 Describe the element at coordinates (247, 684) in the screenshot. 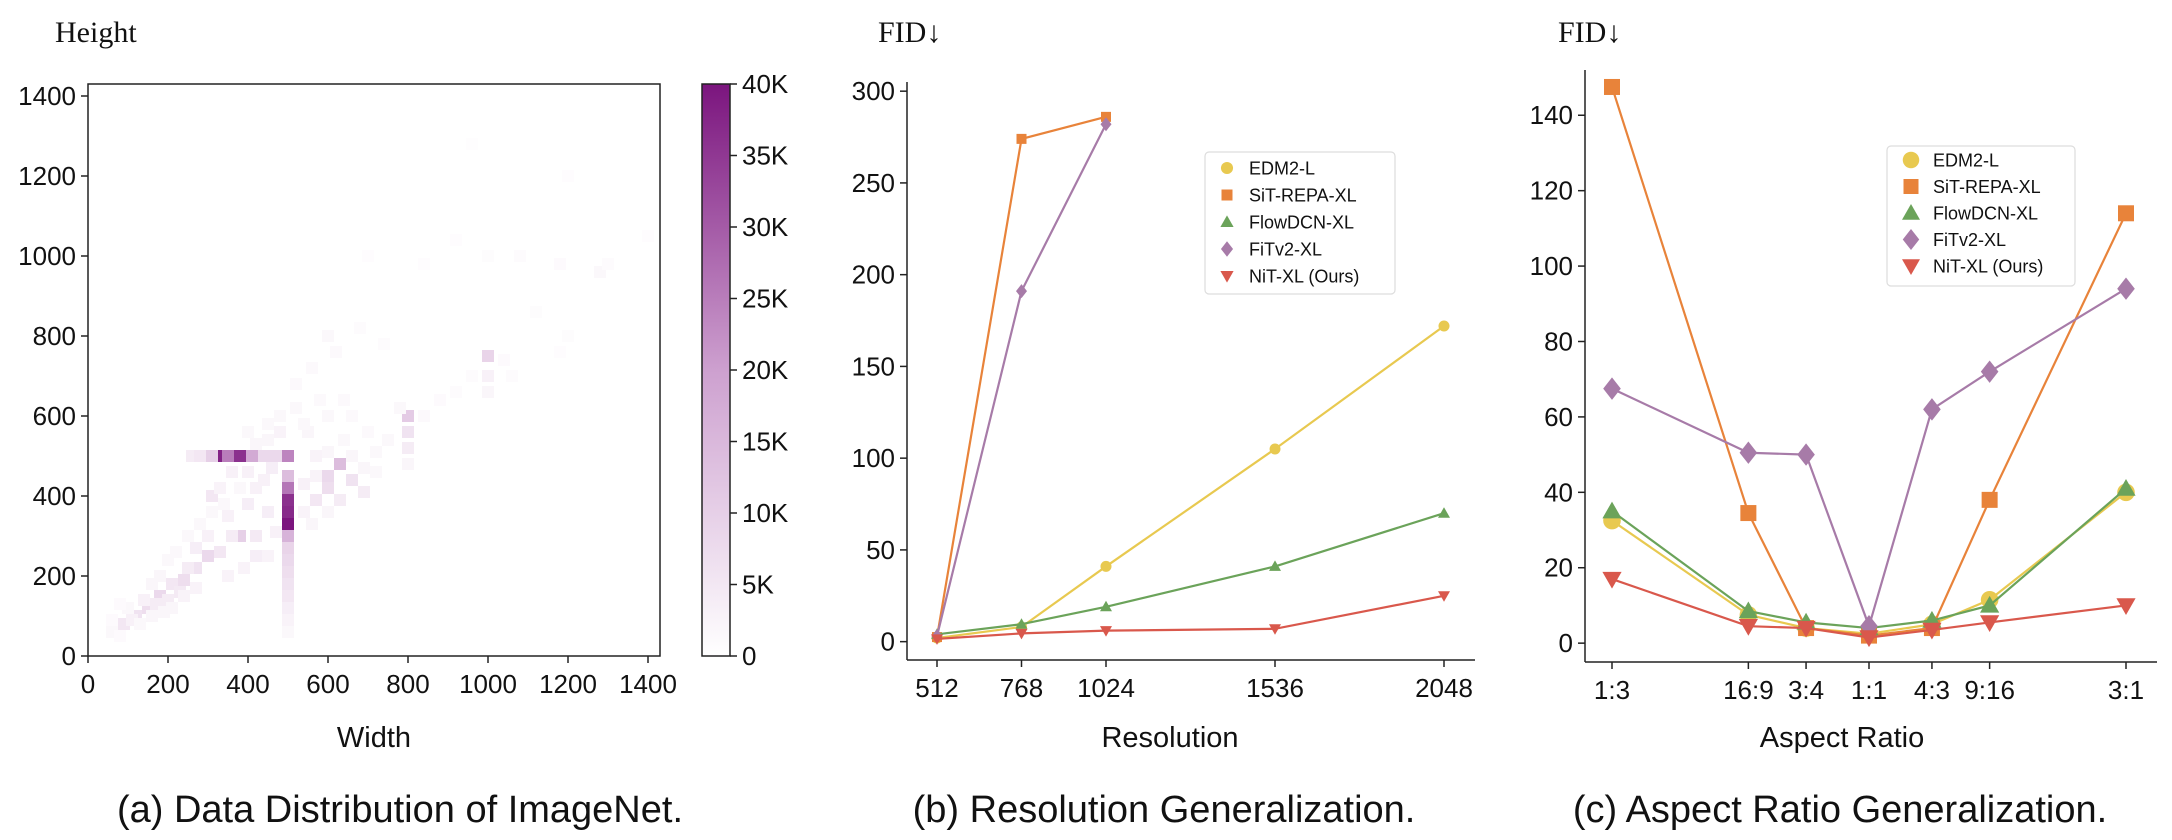

I see `heatmap-x-tick-label: 400` at that location.